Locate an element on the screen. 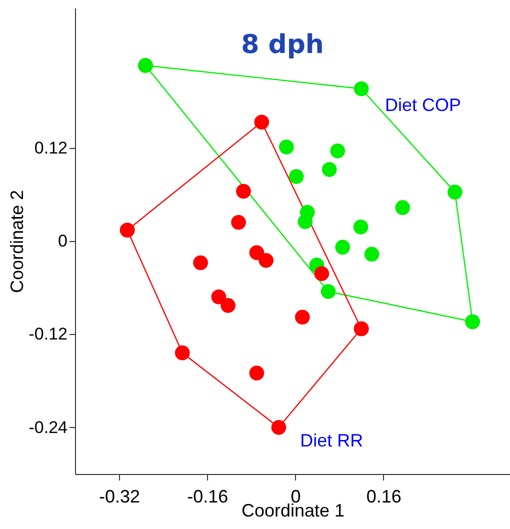  y-tick-label: -0.24 is located at coordinates (48, 427).